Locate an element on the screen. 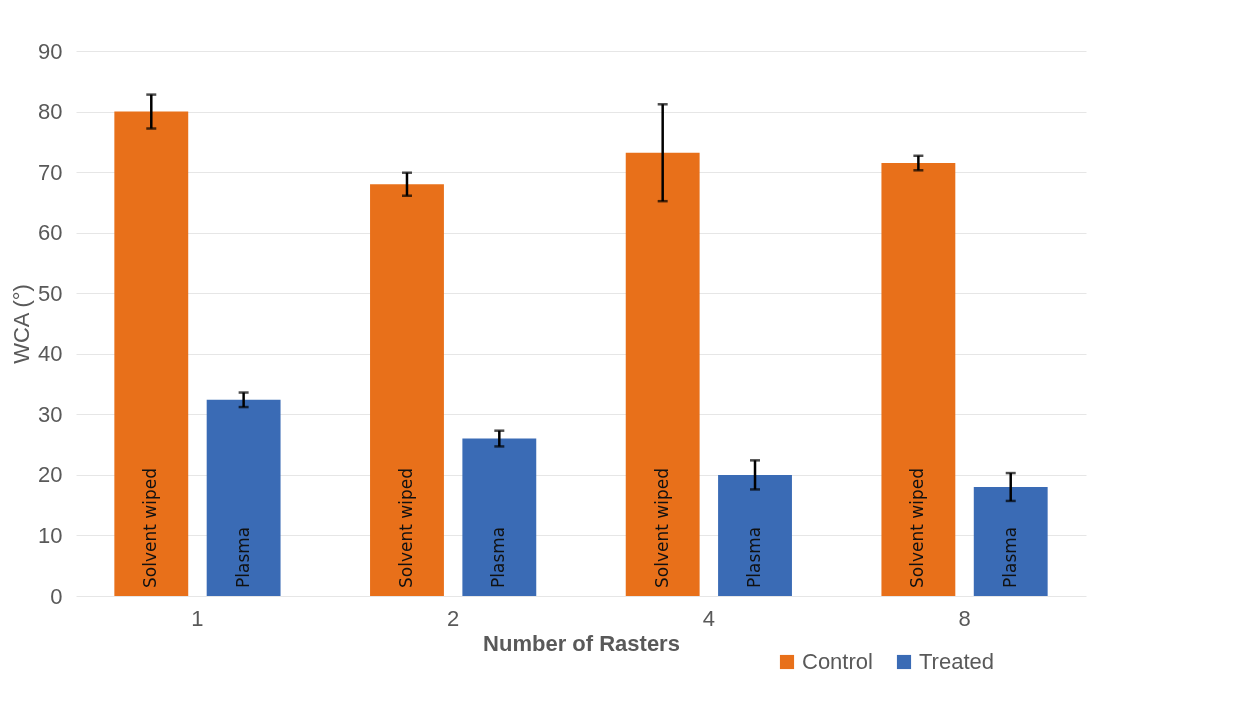 The image size is (1247, 705). y-tick-label: 30 is located at coordinates (50, 414).